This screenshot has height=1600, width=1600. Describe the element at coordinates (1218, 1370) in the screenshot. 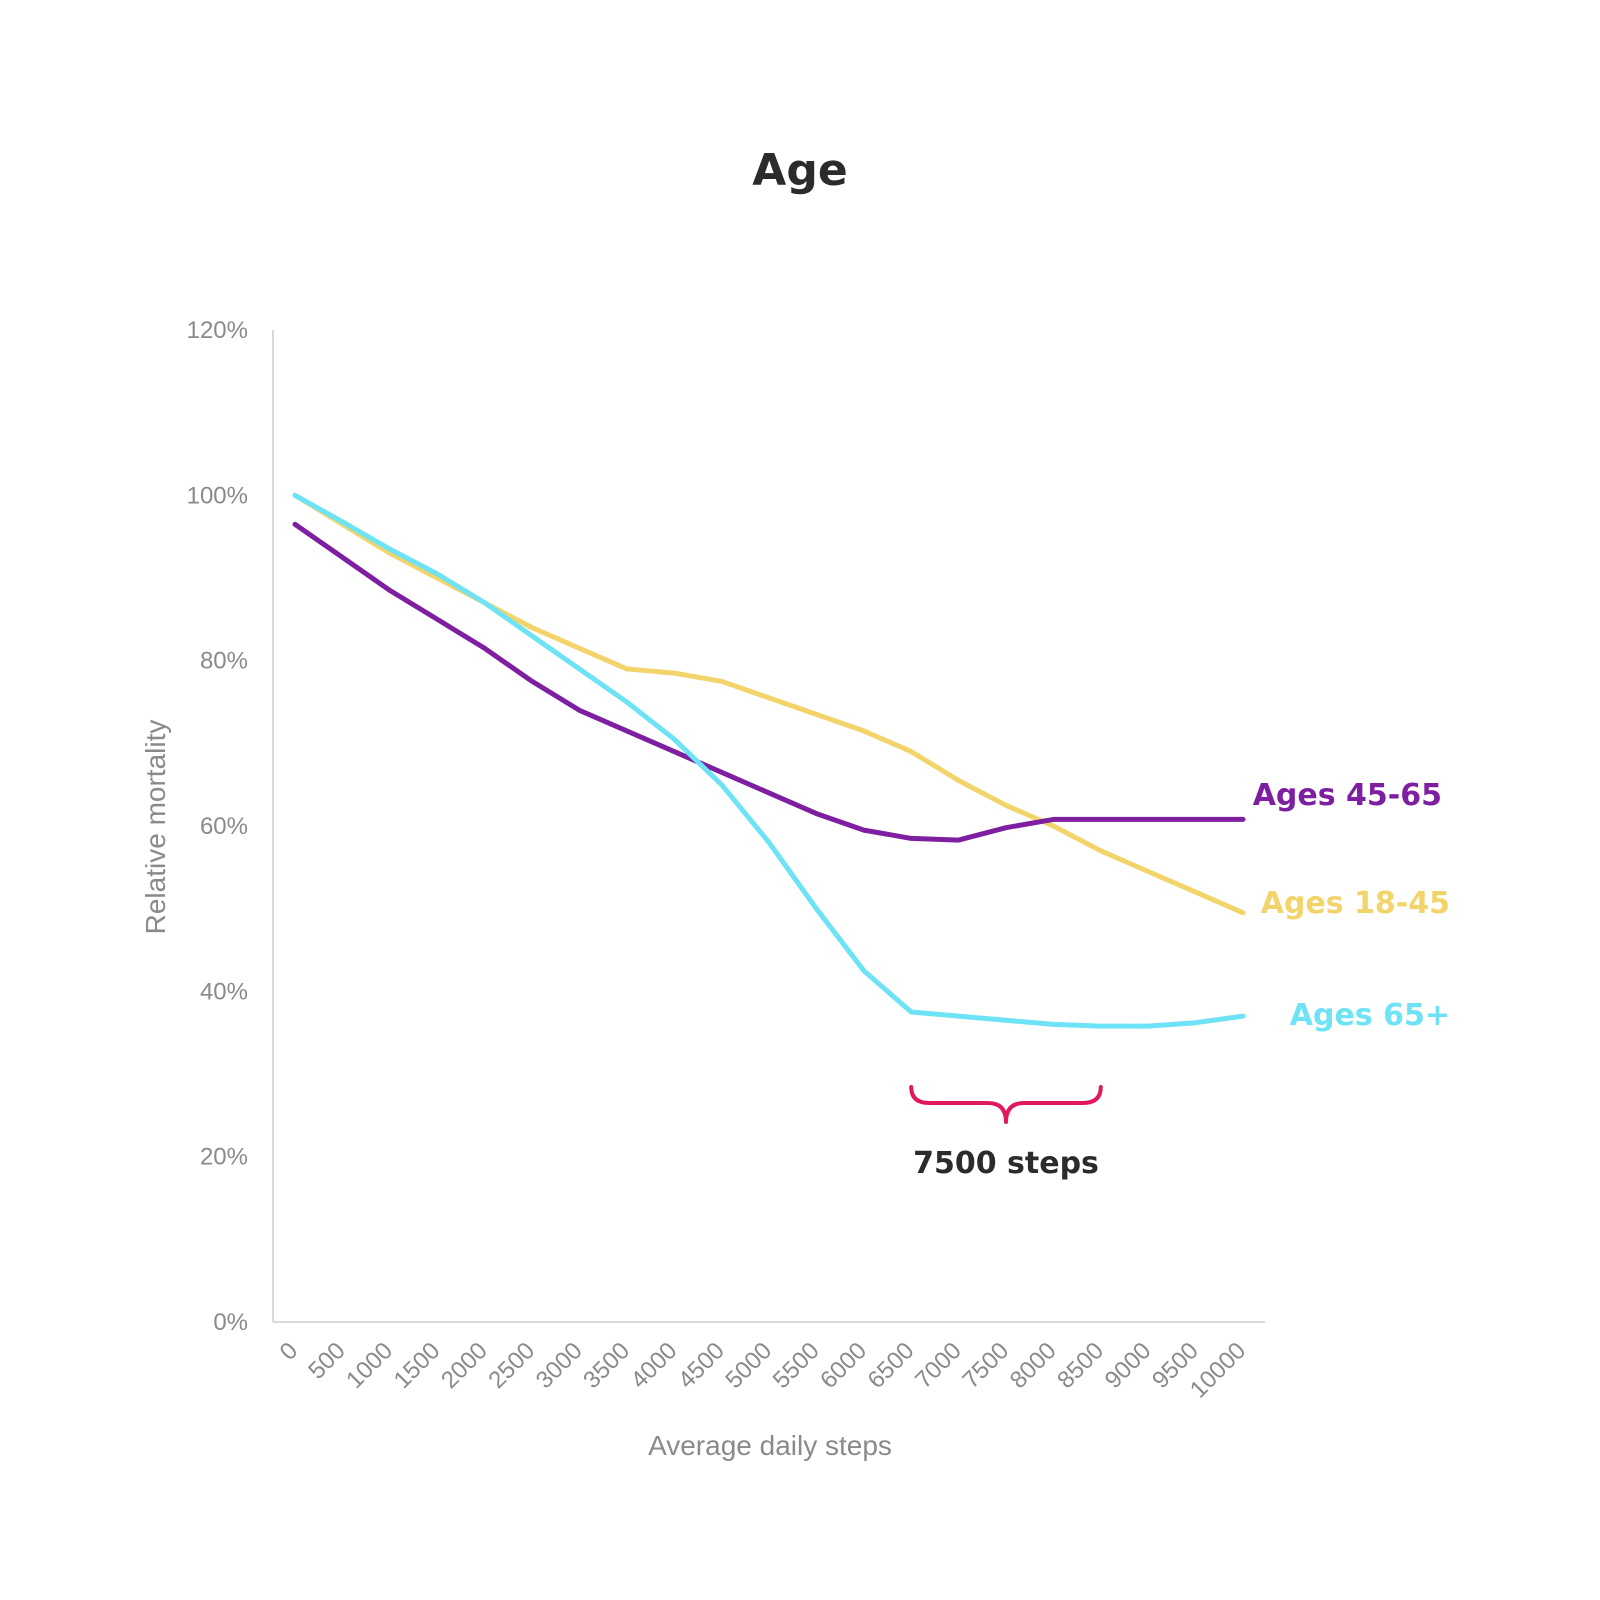

I see `x-tick-label: 10000` at that location.